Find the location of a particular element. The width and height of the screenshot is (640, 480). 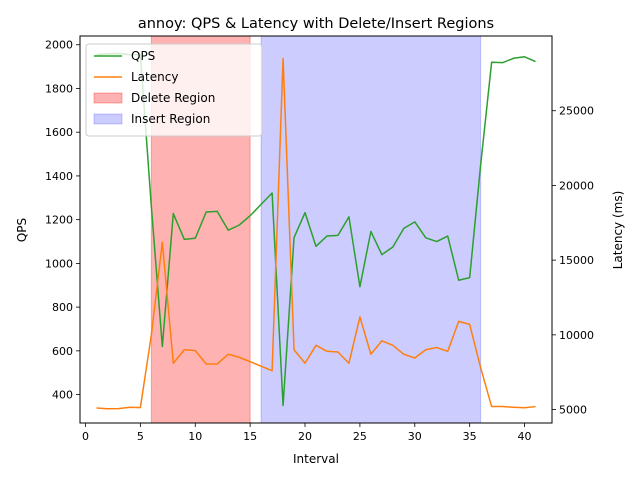

y-axis-left: 400 600 800 1000 1200 1400 1600 1800 2000 is located at coordinates (62, 220).